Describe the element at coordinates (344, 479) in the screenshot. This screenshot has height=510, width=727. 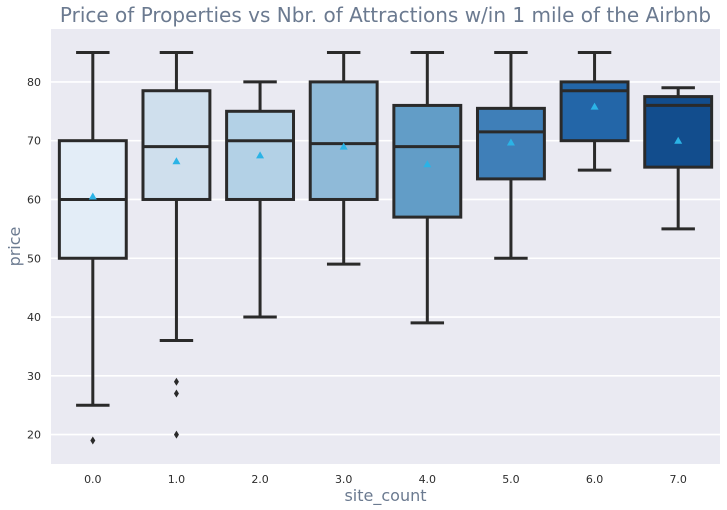
I see `x-tick-label-3.0: 3.0` at that location.